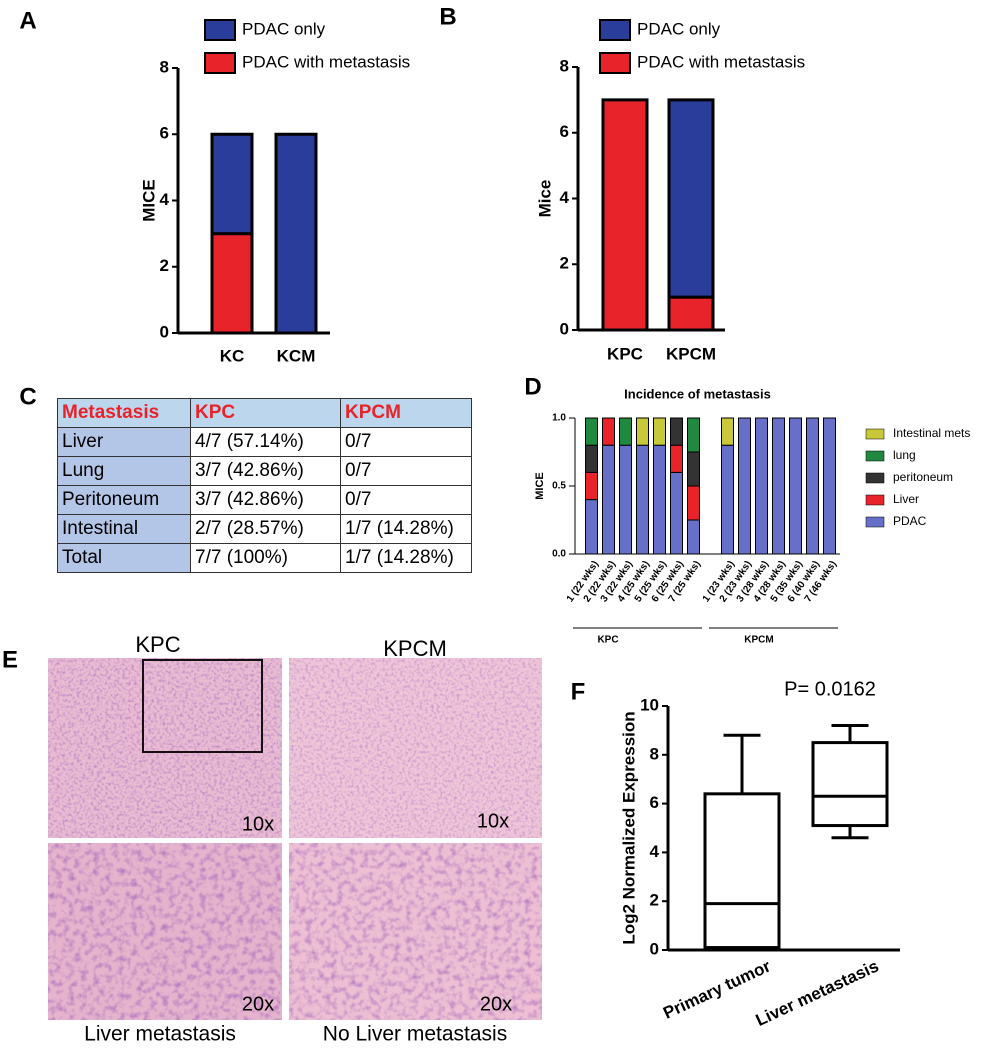  What do you see at coordinates (496, 1004) in the screenshot?
I see `magnification: 20x` at bounding box center [496, 1004].